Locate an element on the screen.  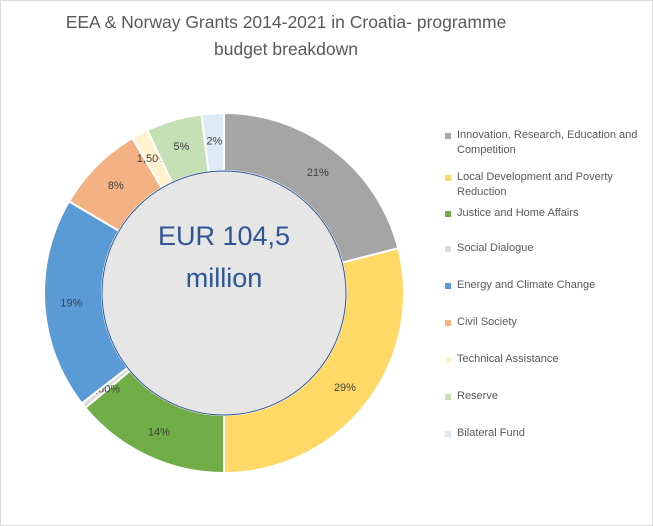
data-label-energy-and-climate-change: 19% is located at coordinates (71, 304).